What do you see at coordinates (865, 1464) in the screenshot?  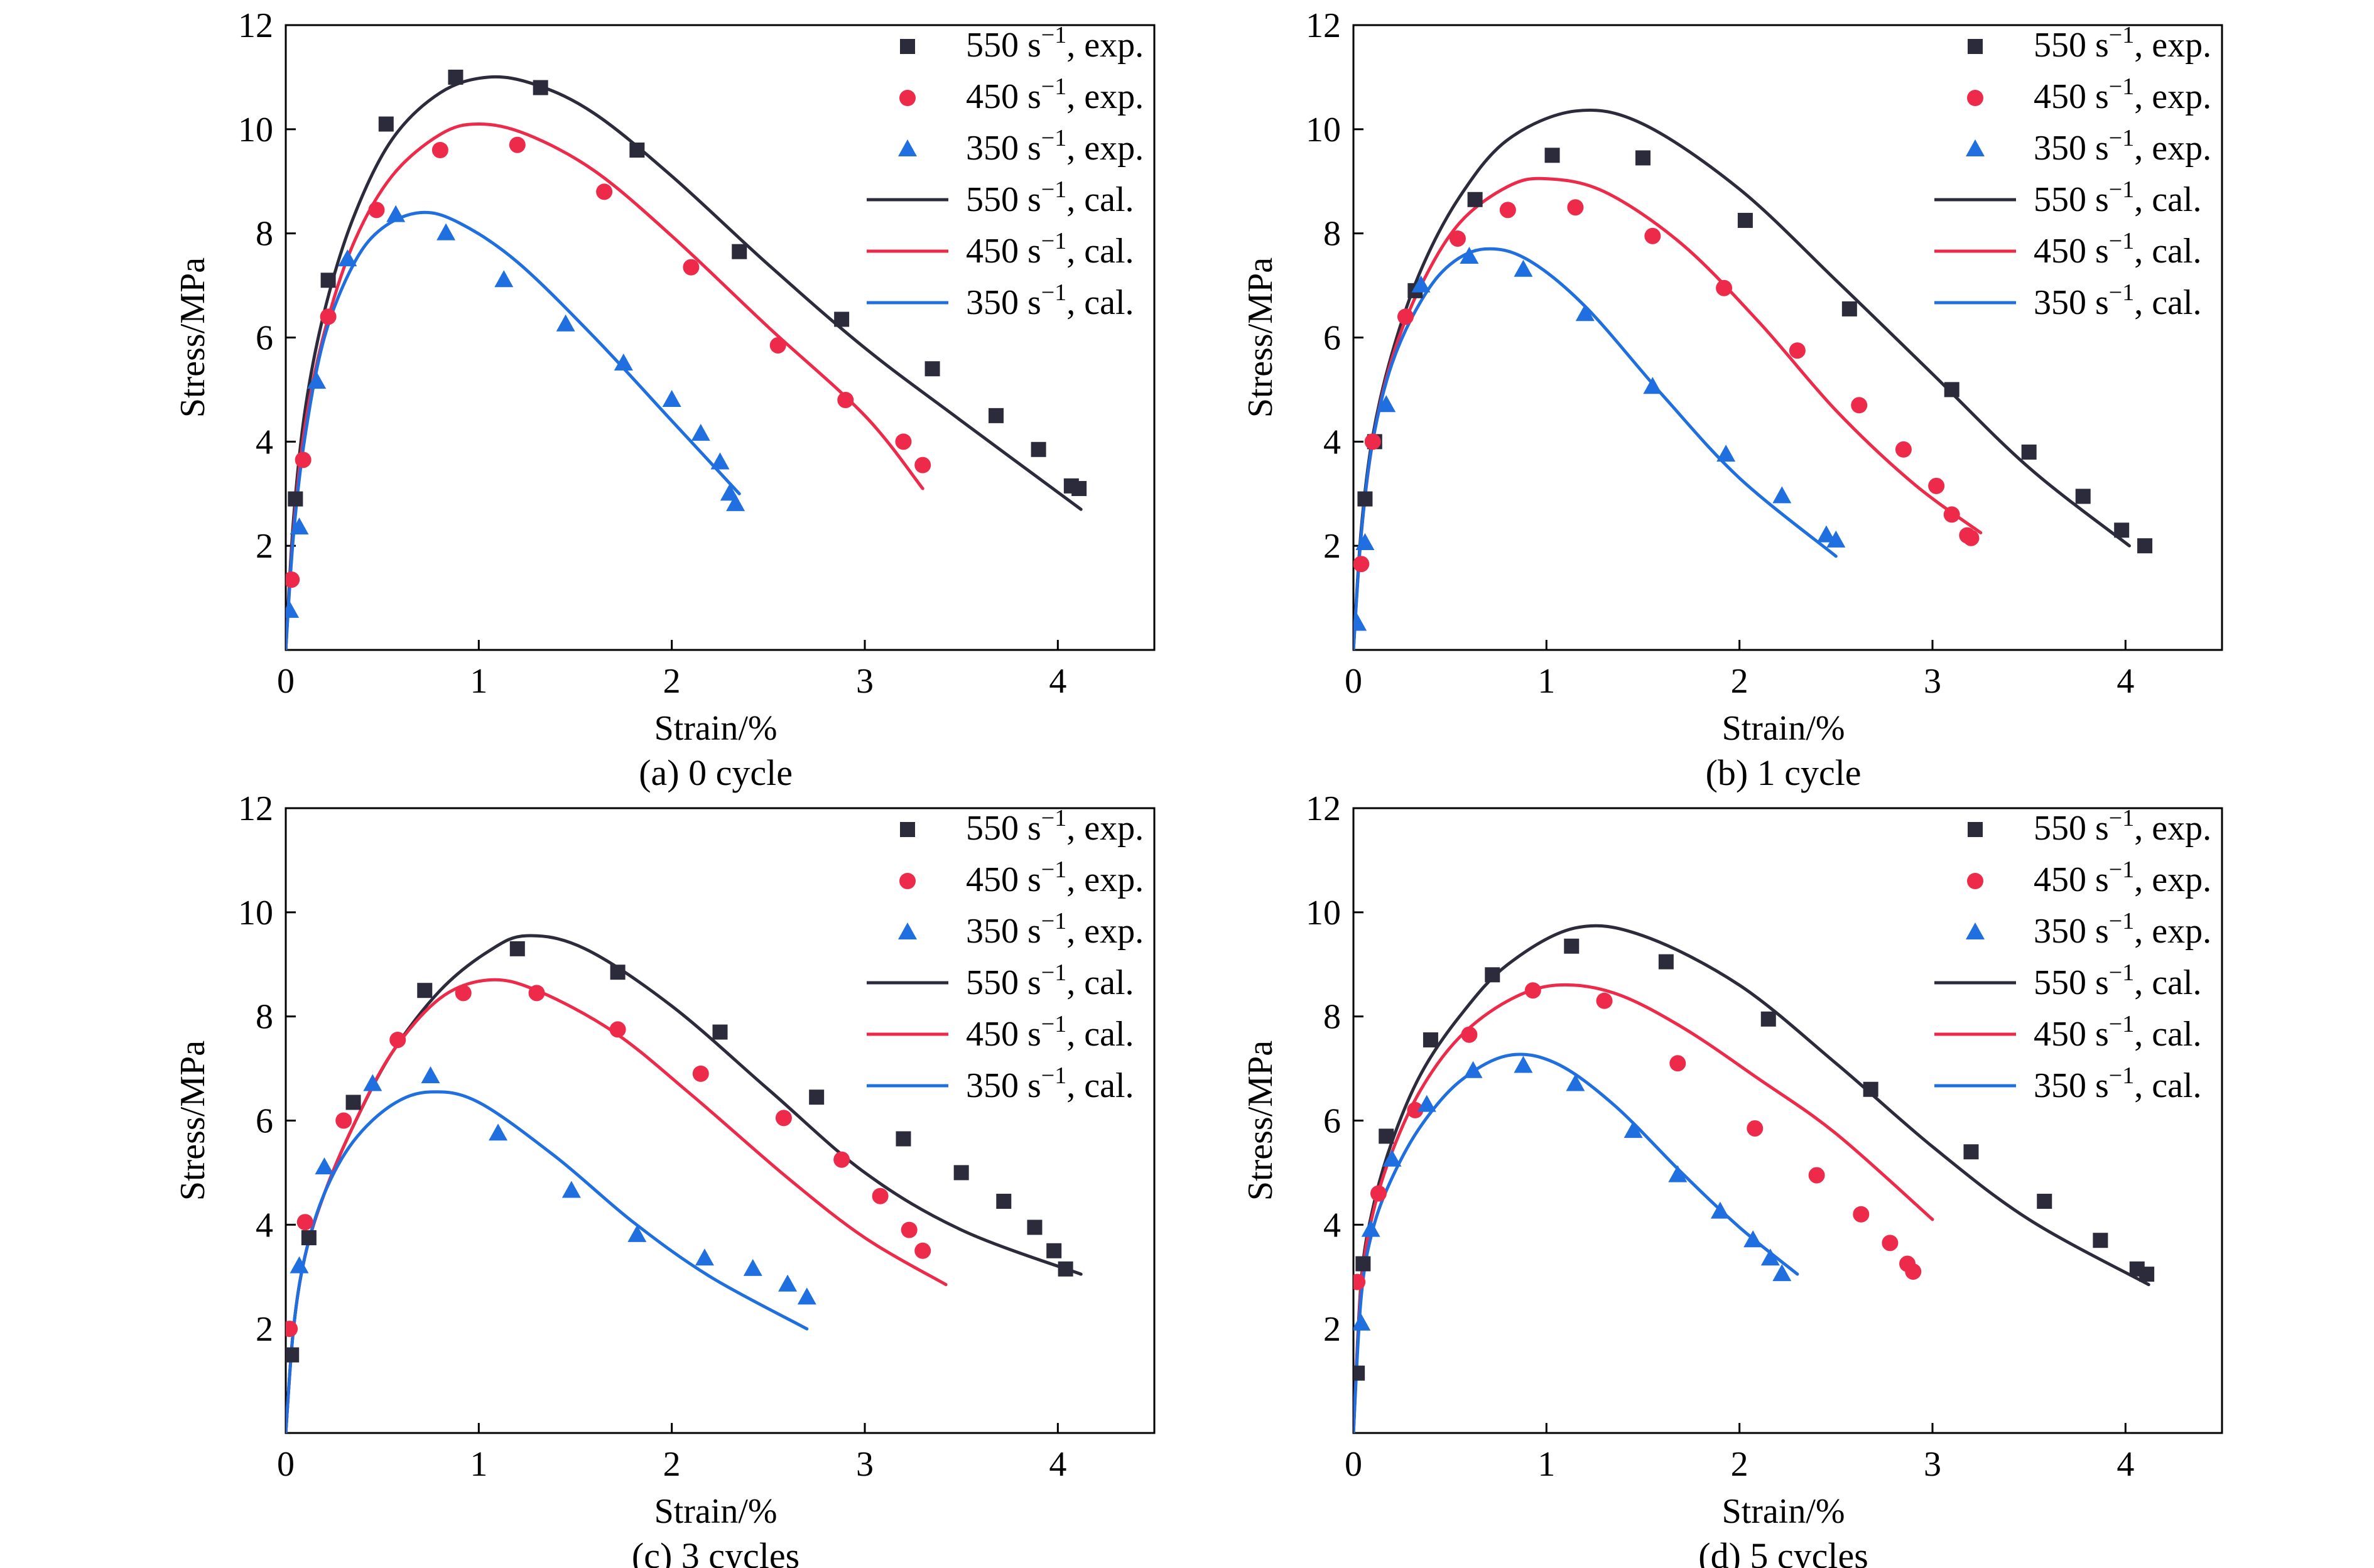 I see `x-tick-label: 3` at bounding box center [865, 1464].